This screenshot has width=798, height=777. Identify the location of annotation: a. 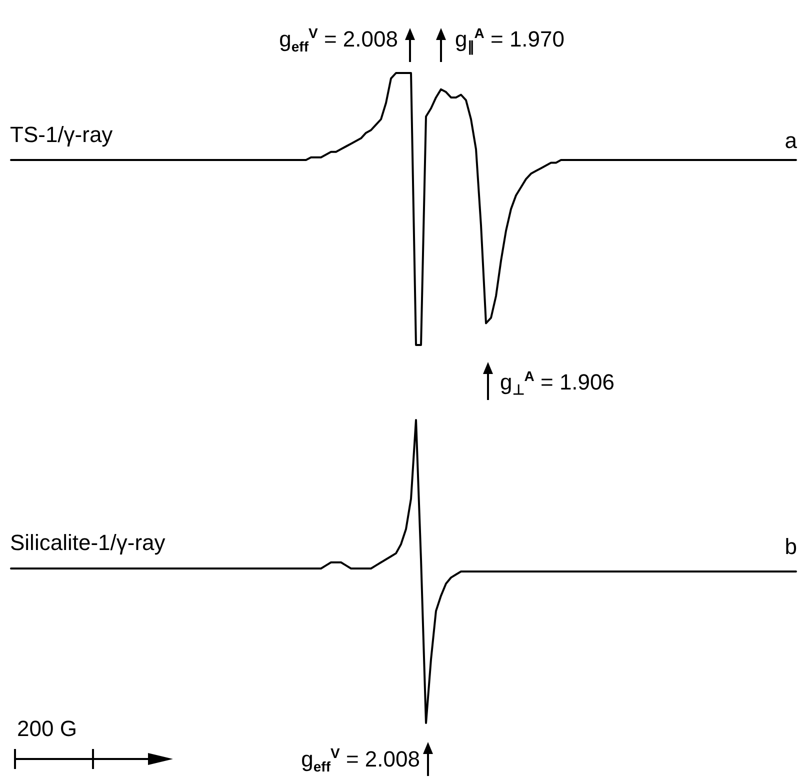
(790, 141).